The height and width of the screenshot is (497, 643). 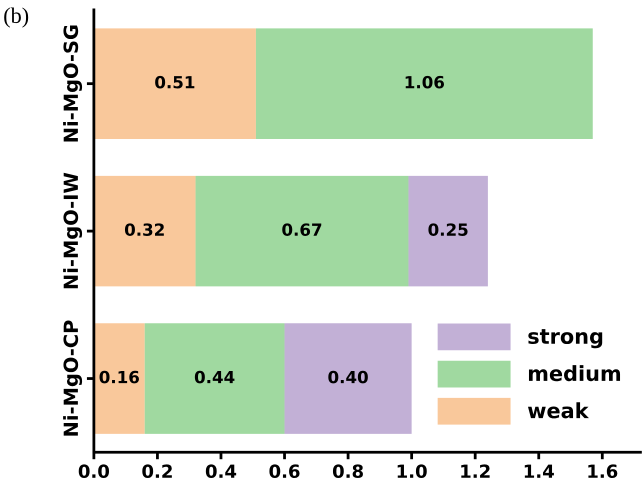 What do you see at coordinates (72, 230) in the screenshot?
I see `y-tick-label: Ni-MgO-IW` at bounding box center [72, 230].